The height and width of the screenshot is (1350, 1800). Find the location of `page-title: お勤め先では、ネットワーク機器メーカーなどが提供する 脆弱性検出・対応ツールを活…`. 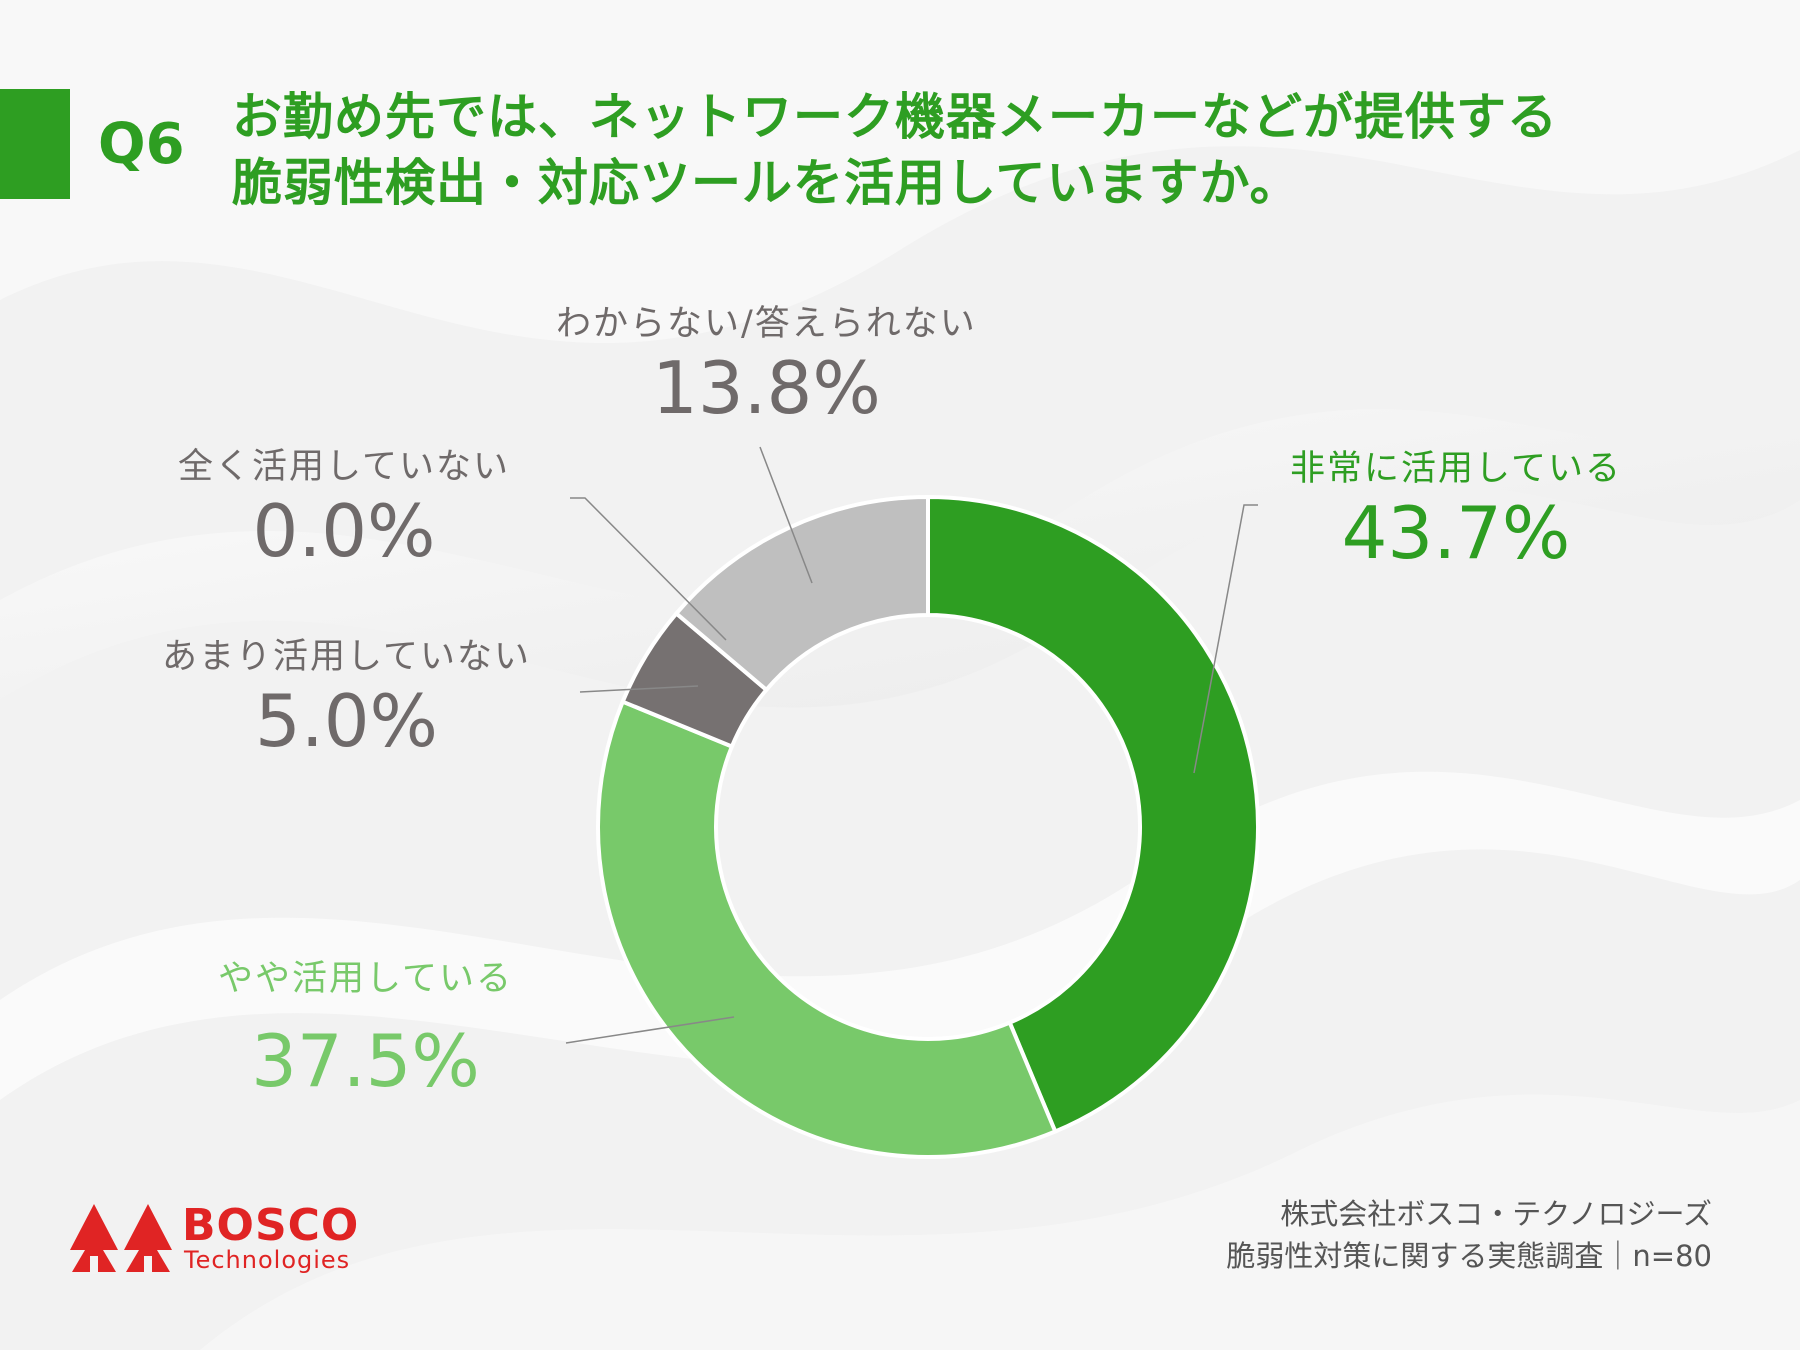

page-title: お勤め先では、ネットワーク機器メーカーなどが提供する 脆弱性検出・対応ツールを活… is located at coordinates (982, 150).